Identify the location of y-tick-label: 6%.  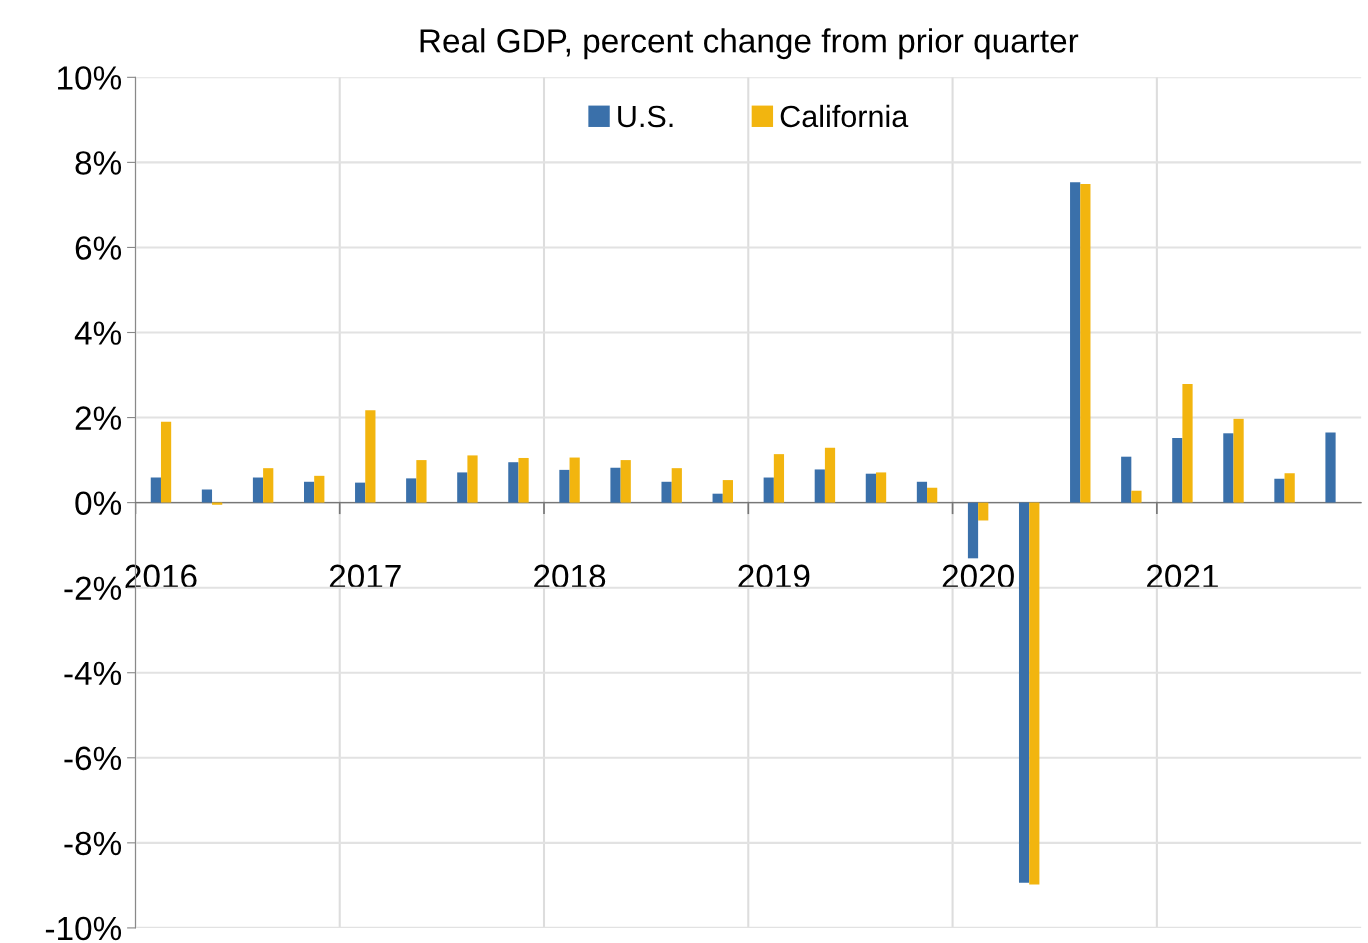
(98, 248).